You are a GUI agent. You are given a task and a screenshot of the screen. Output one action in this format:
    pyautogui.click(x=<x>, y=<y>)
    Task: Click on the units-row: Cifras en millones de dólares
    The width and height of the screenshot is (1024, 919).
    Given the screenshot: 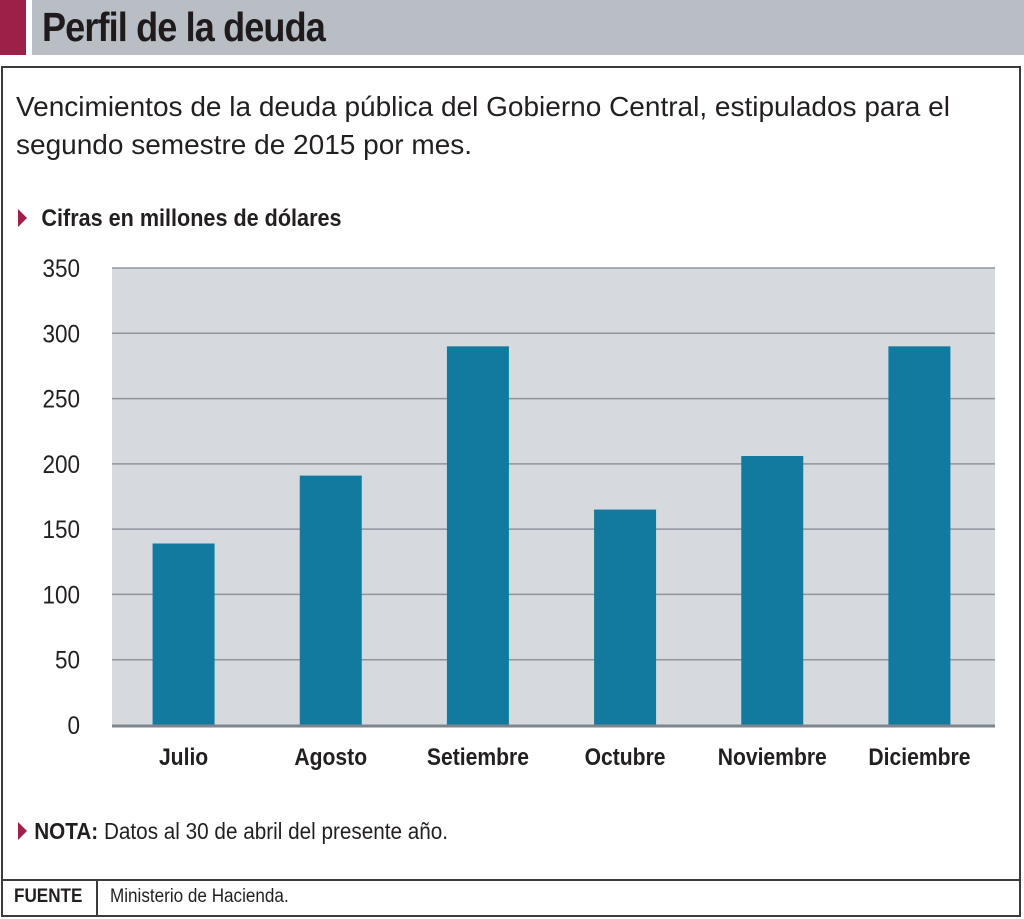 What is the action you would take?
    pyautogui.click(x=180, y=219)
    